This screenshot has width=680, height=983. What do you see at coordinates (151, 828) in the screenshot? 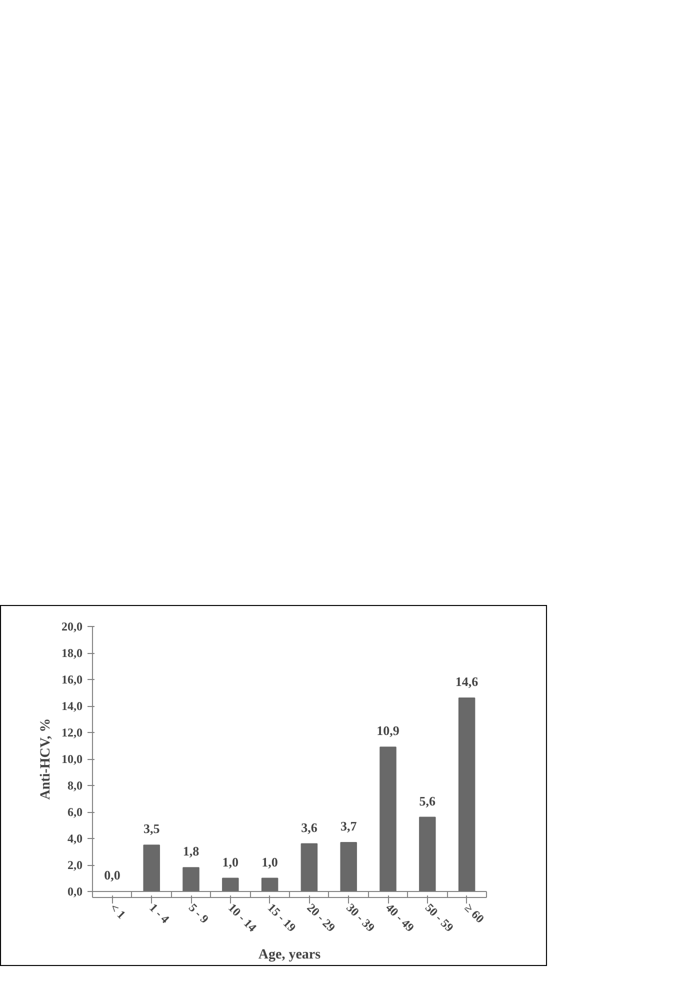
I see `data-label: 3,5` at bounding box center [151, 828].